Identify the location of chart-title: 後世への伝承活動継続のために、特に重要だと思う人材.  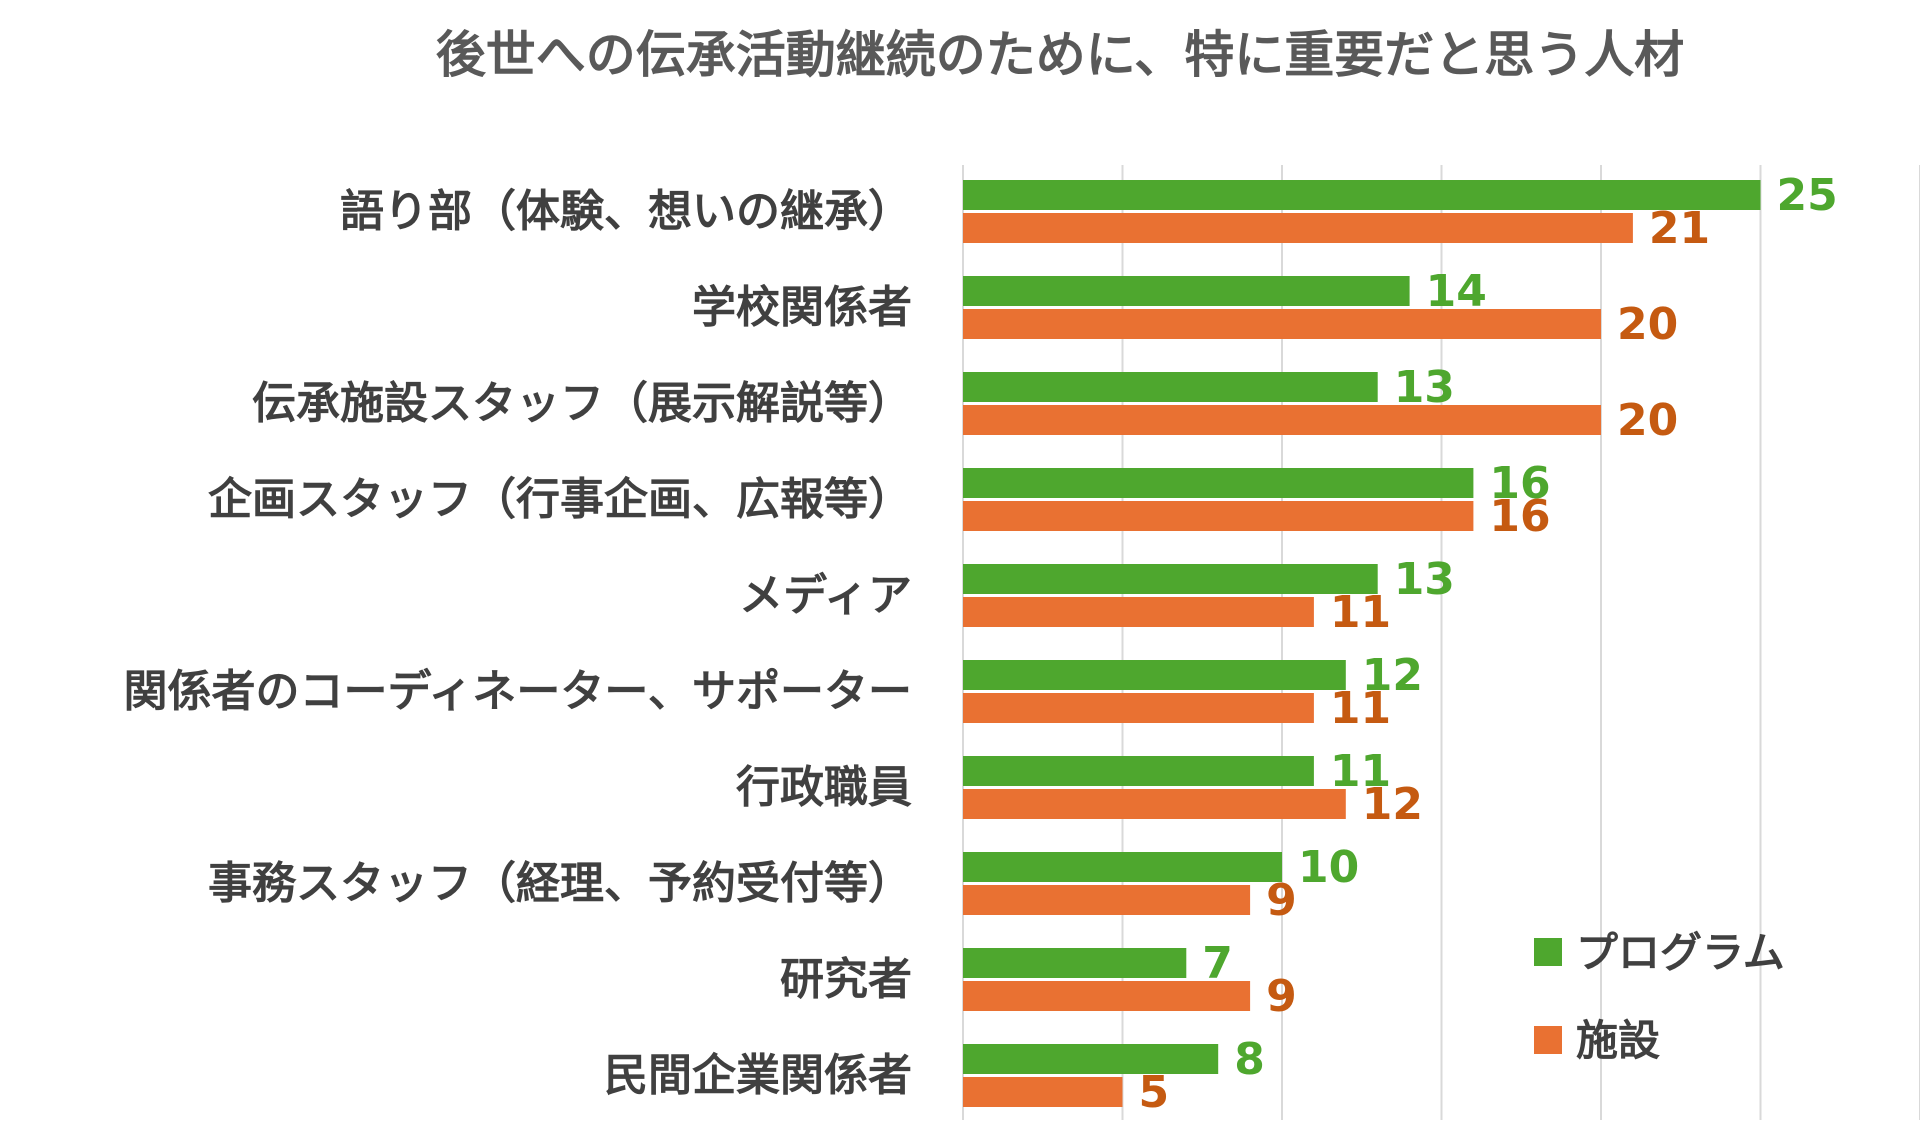
(1060, 55).